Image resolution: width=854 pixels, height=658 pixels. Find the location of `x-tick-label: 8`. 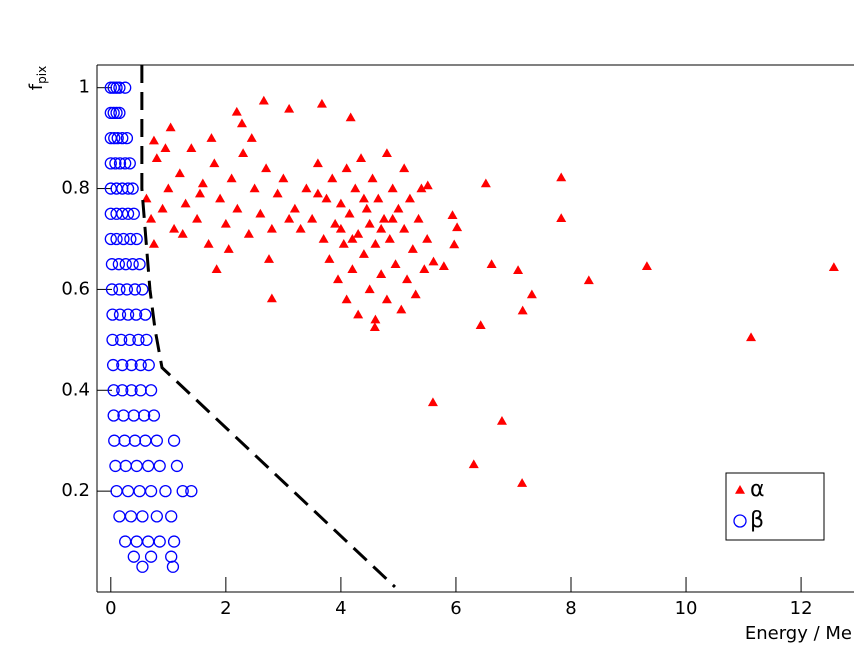

x-tick-label: 8 is located at coordinates (570, 608).